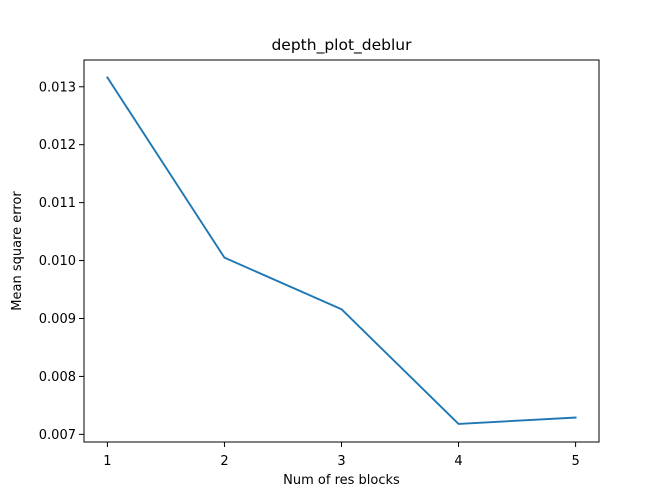 This screenshot has height=499, width=666. What do you see at coordinates (57, 319) in the screenshot?
I see `y-tick-label: 0.009` at bounding box center [57, 319].